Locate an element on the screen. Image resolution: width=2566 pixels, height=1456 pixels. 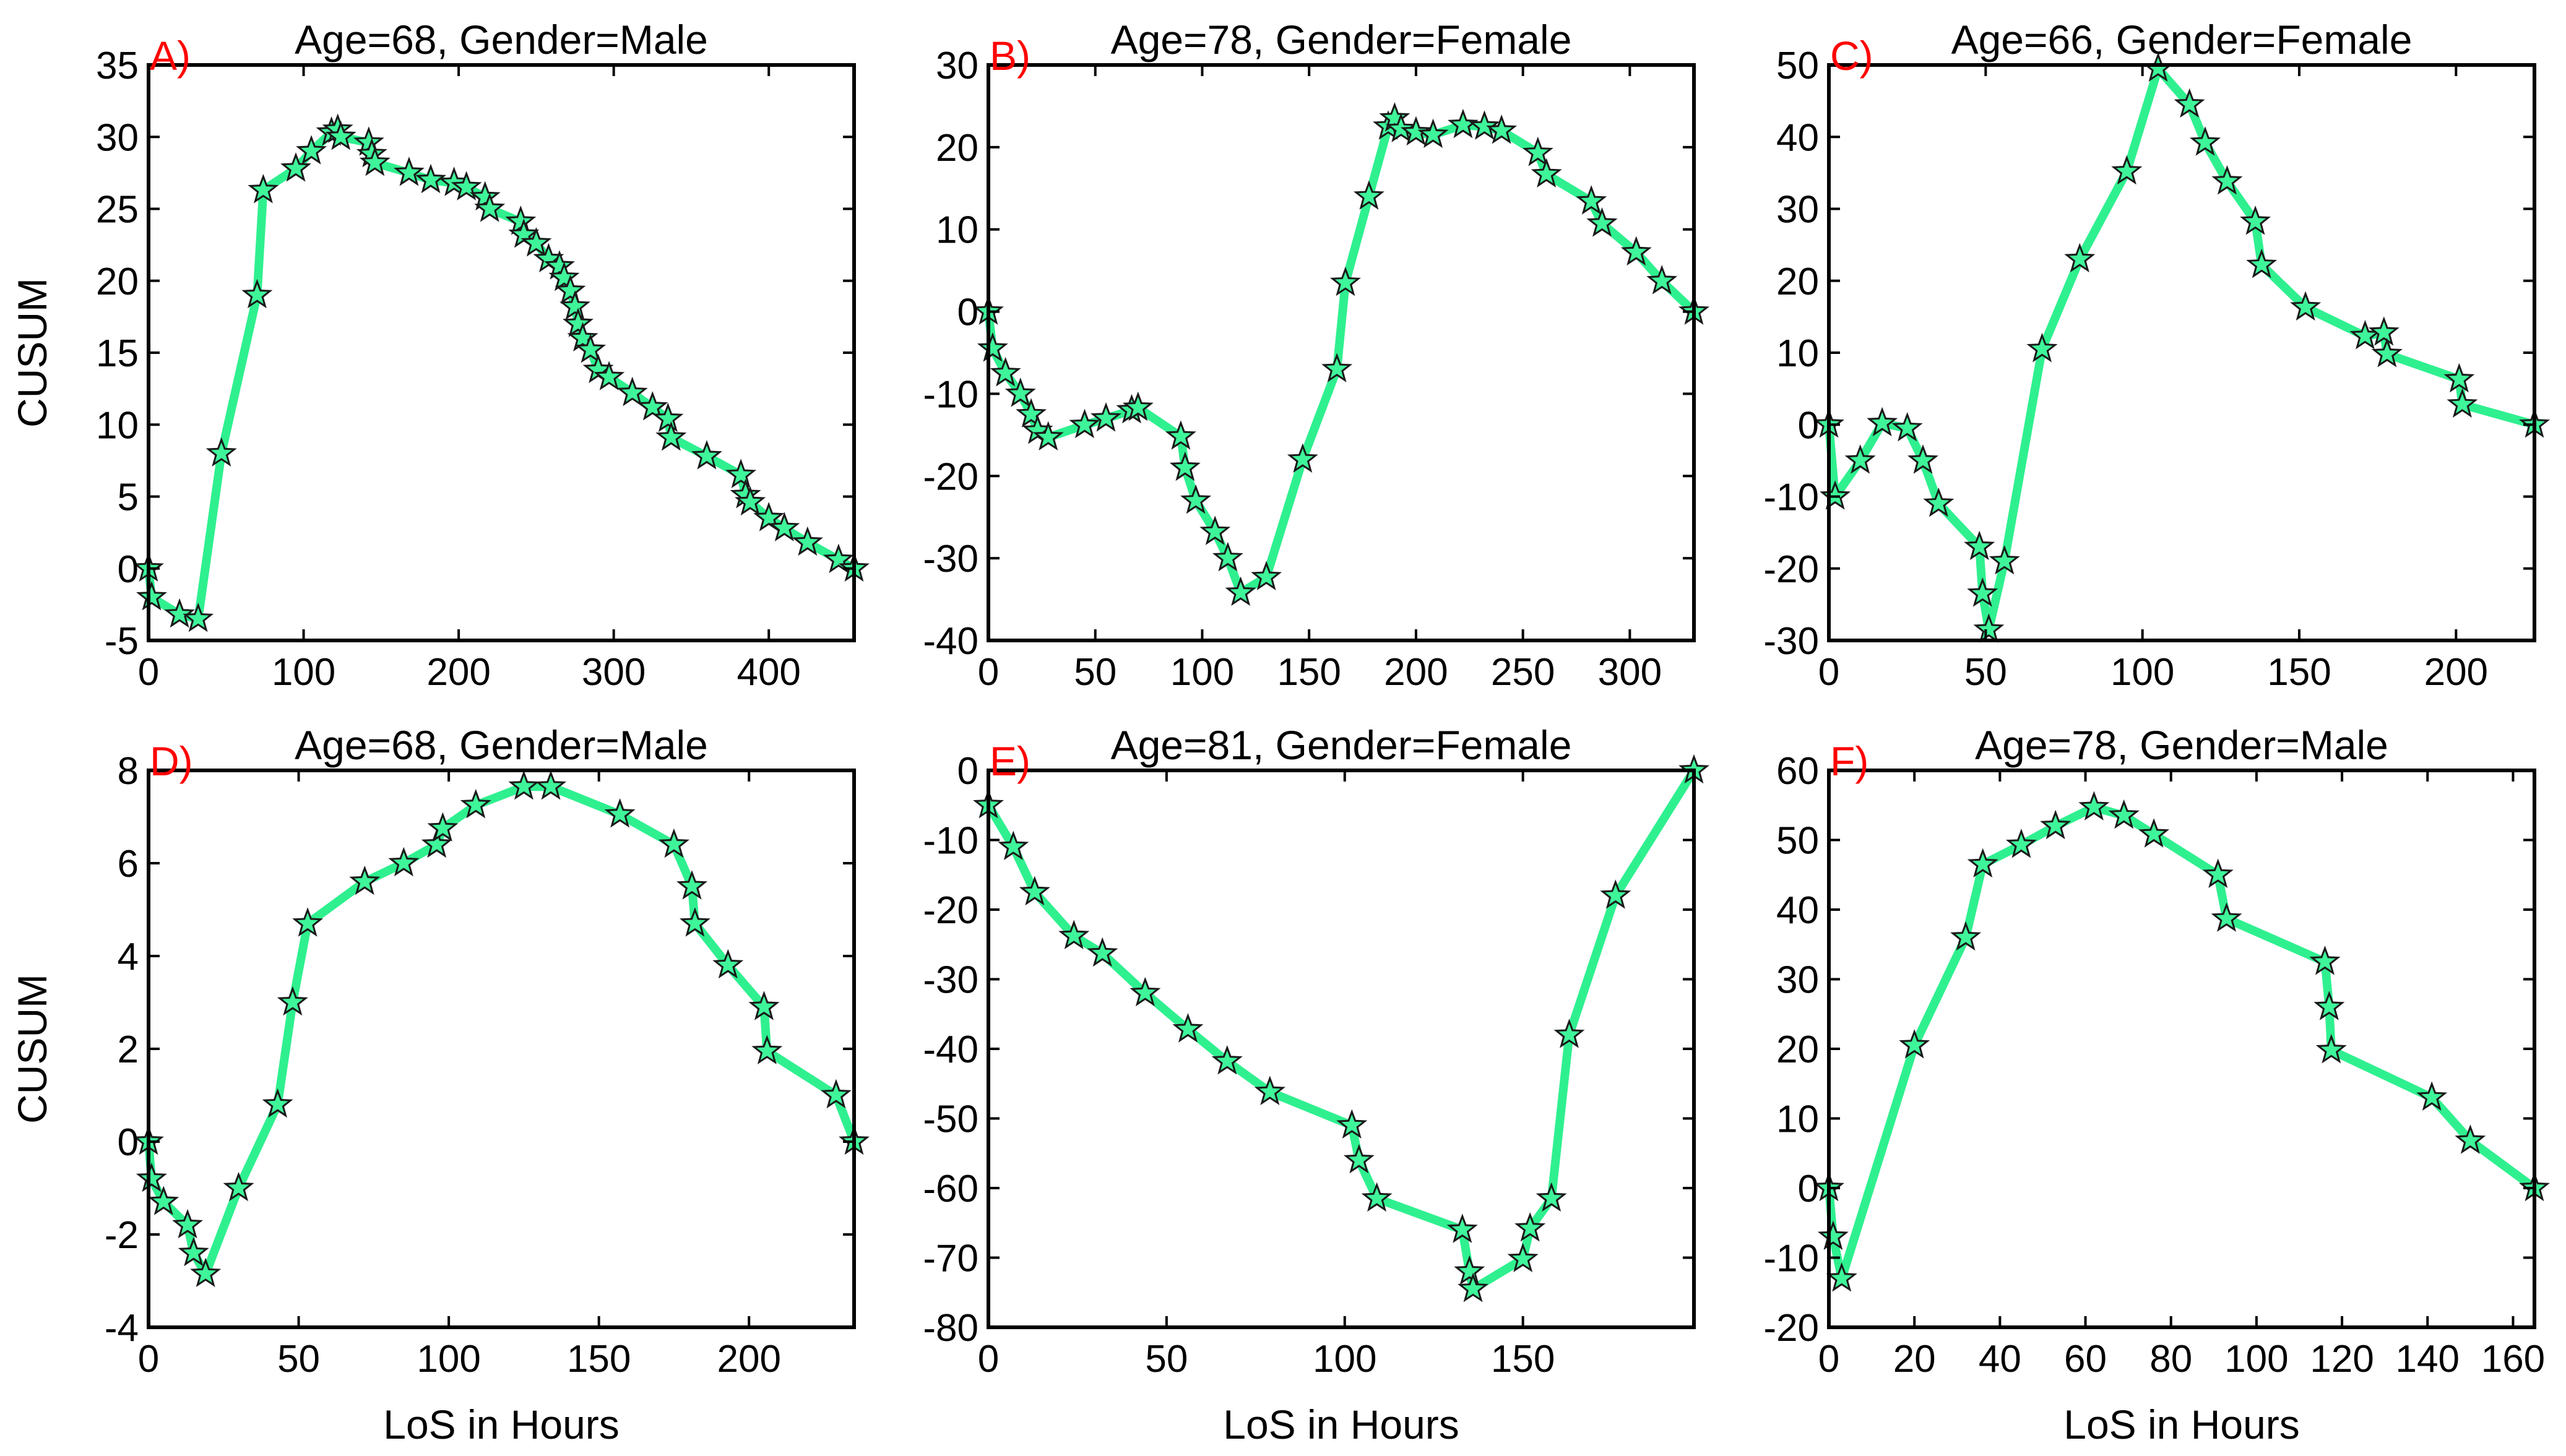
x-tick-label: 120 is located at coordinates (2342, 1359).